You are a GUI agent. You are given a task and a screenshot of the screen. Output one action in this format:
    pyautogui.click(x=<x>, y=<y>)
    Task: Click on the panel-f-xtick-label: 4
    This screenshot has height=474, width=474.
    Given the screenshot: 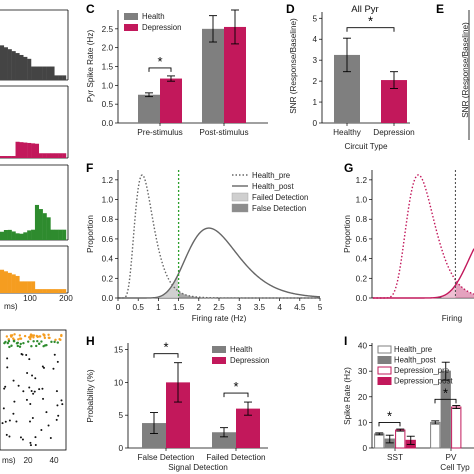 What is the action you would take?
    pyautogui.click(x=279, y=307)
    